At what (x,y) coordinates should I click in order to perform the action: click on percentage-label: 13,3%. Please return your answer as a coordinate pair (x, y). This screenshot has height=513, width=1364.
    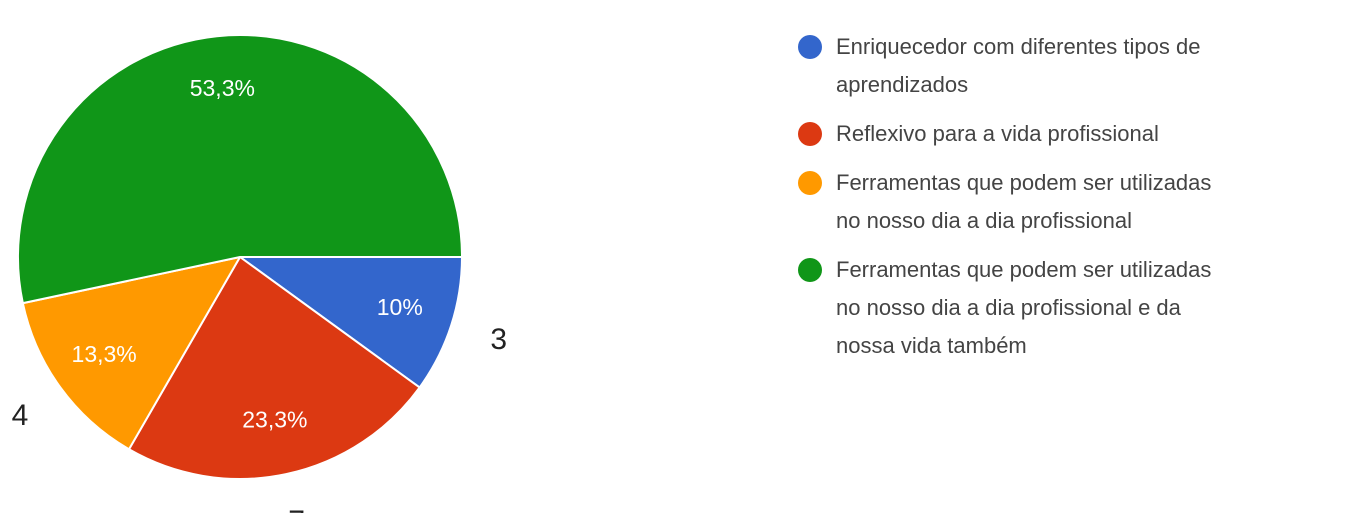
    Looking at the image, I should click on (104, 354).